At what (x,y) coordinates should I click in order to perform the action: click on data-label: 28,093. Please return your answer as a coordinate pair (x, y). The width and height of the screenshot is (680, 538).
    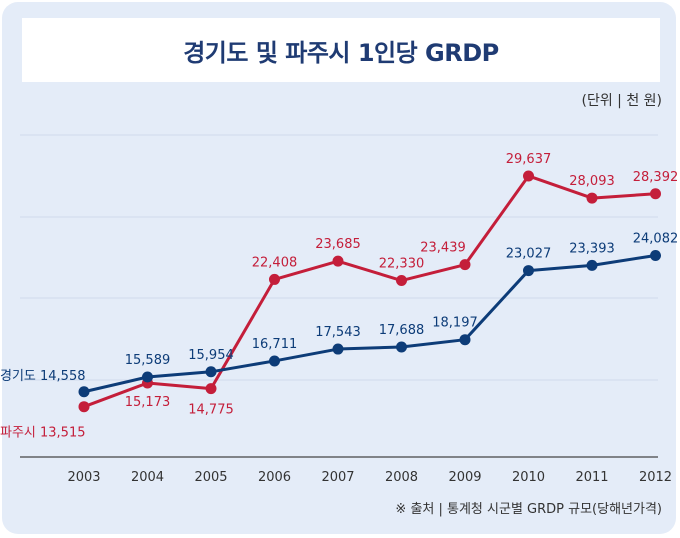
    Looking at the image, I should click on (592, 181).